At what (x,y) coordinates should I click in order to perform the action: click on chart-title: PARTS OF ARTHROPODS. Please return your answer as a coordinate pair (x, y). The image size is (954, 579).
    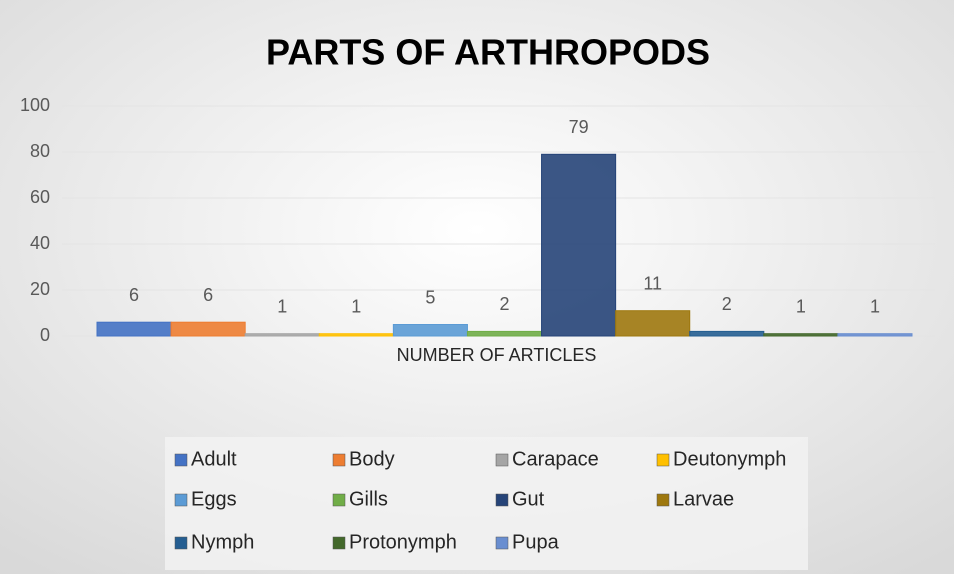
    Looking at the image, I should click on (488, 52).